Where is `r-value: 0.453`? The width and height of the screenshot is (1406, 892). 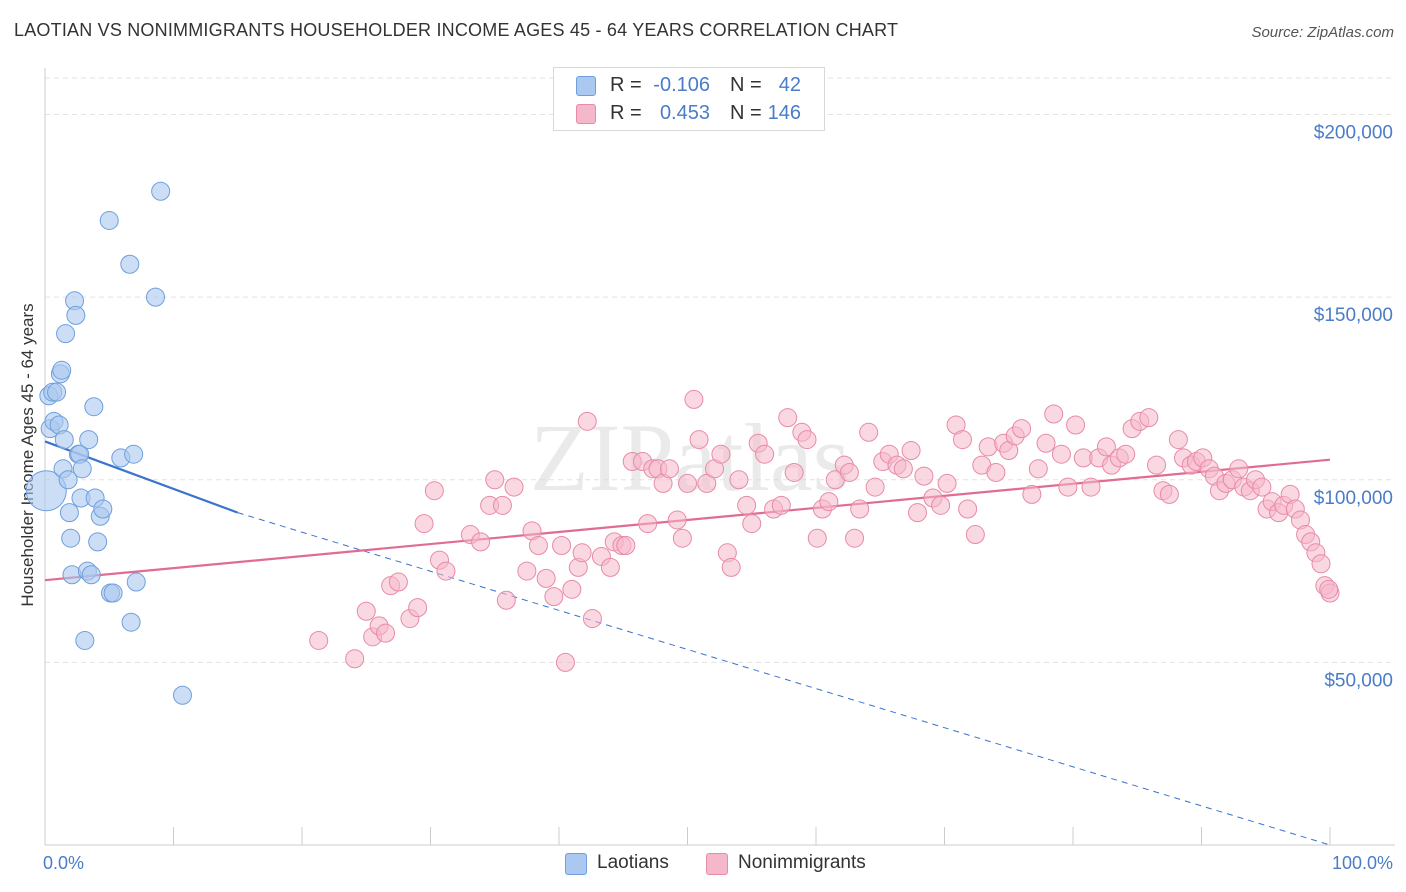 r-value: 0.453 is located at coordinates (684, 113).